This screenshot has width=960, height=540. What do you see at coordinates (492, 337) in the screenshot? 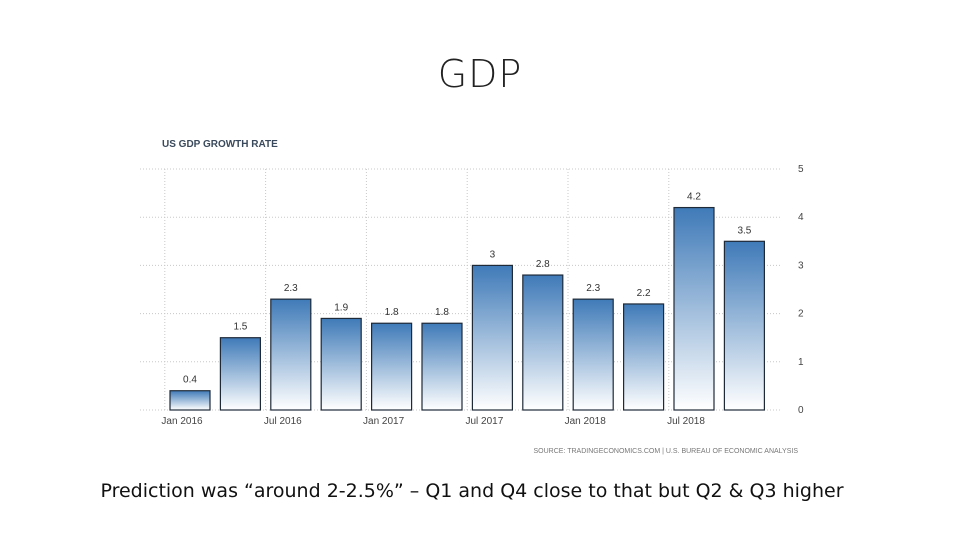
I see `bar-2017-q3` at bounding box center [492, 337].